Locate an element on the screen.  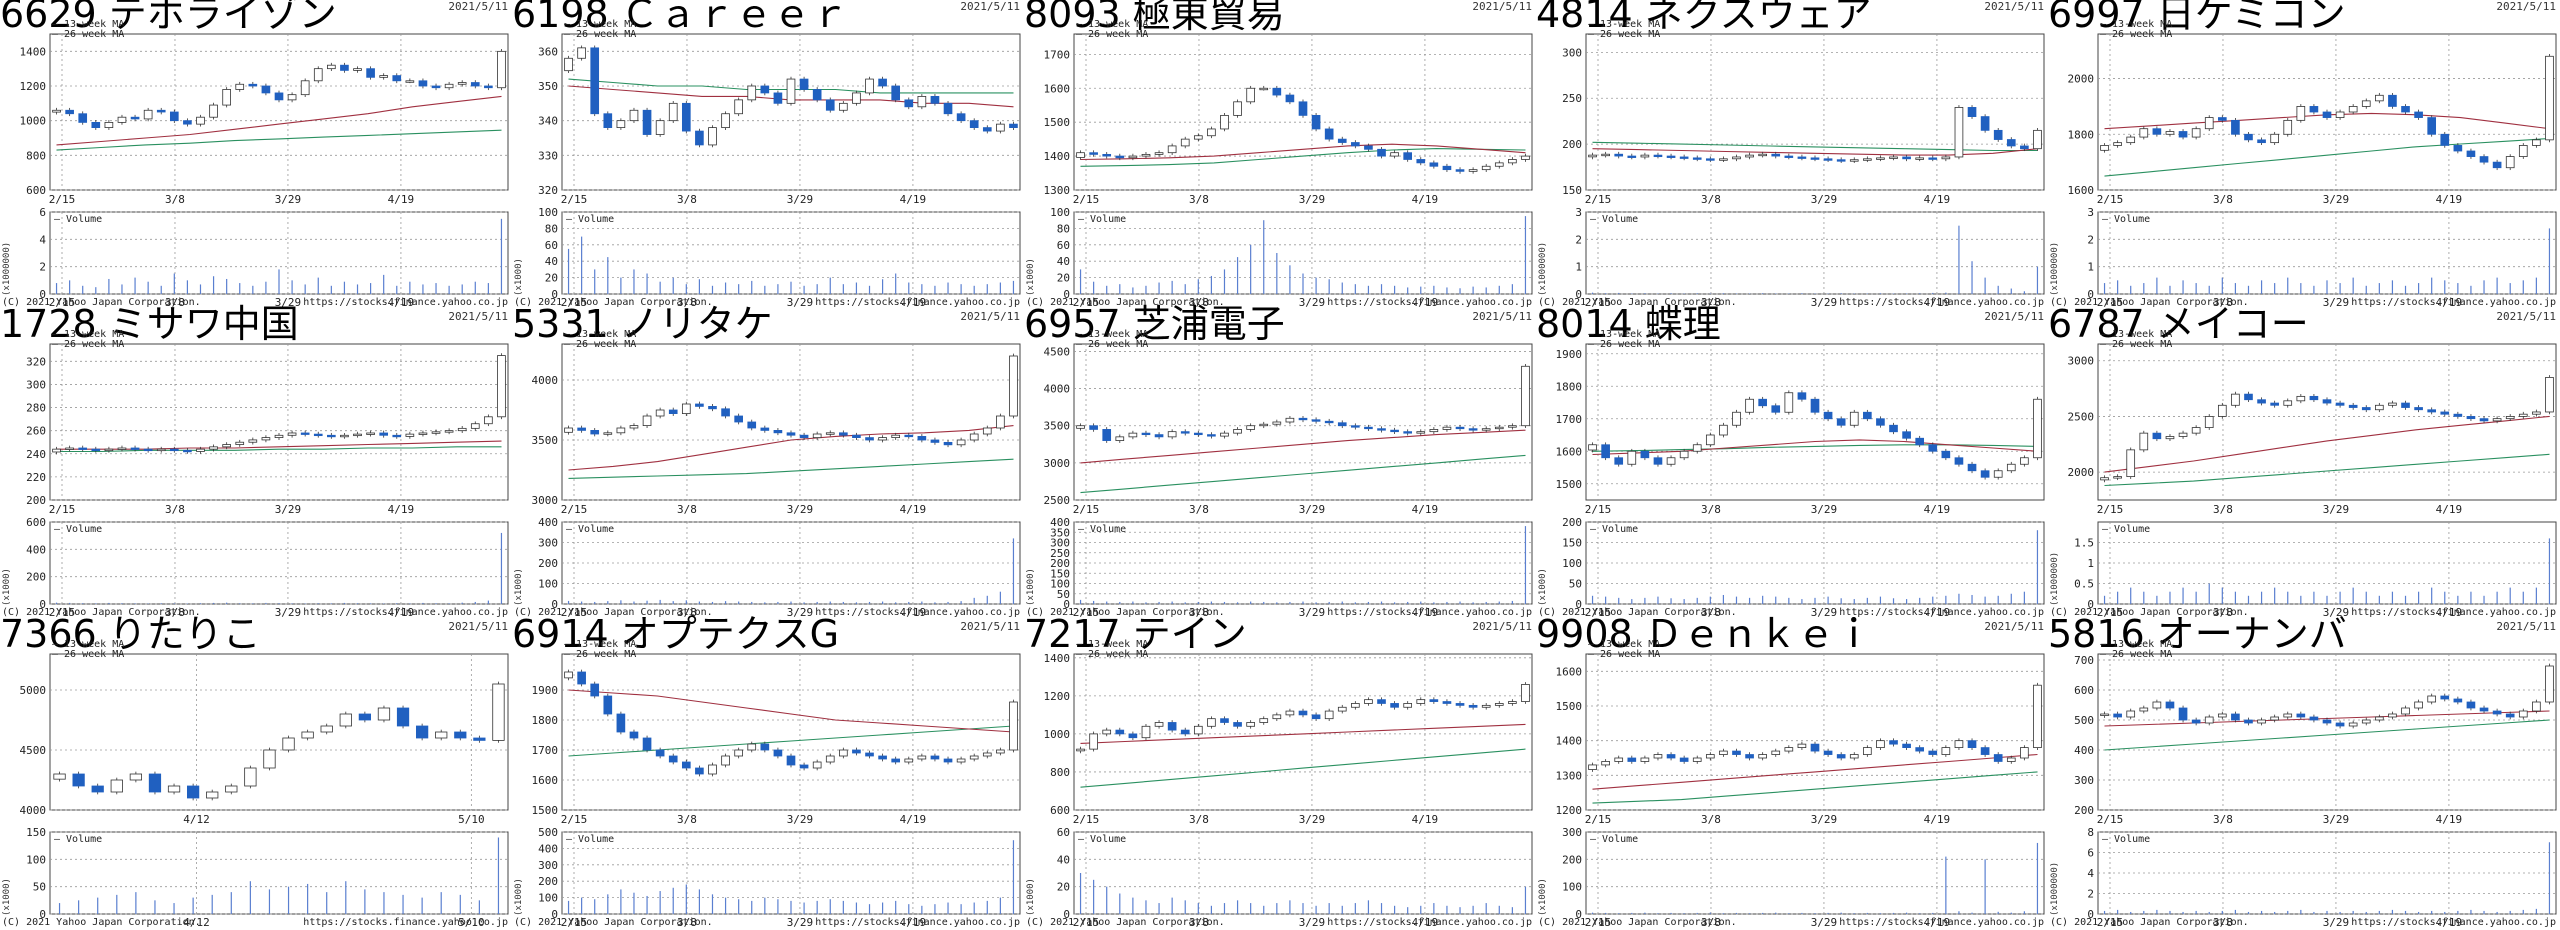
price-tick-label: 600 is located at coordinates (36, 190).